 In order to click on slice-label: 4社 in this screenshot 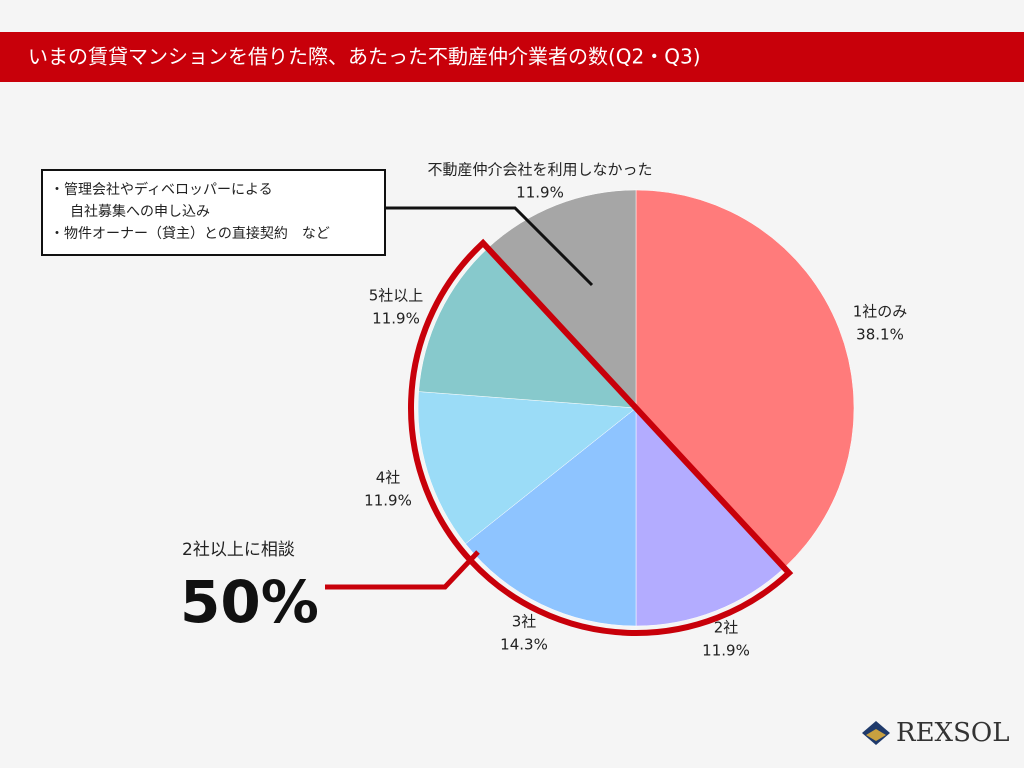, I will do `click(388, 478)`.